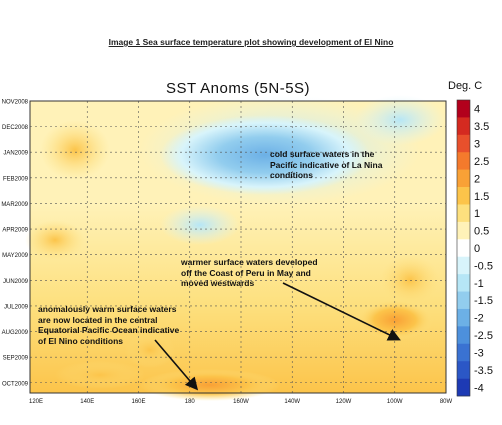 The width and height of the screenshot is (502, 425). I want to click on annotation-line: of El Nino conditions, so click(80, 340).